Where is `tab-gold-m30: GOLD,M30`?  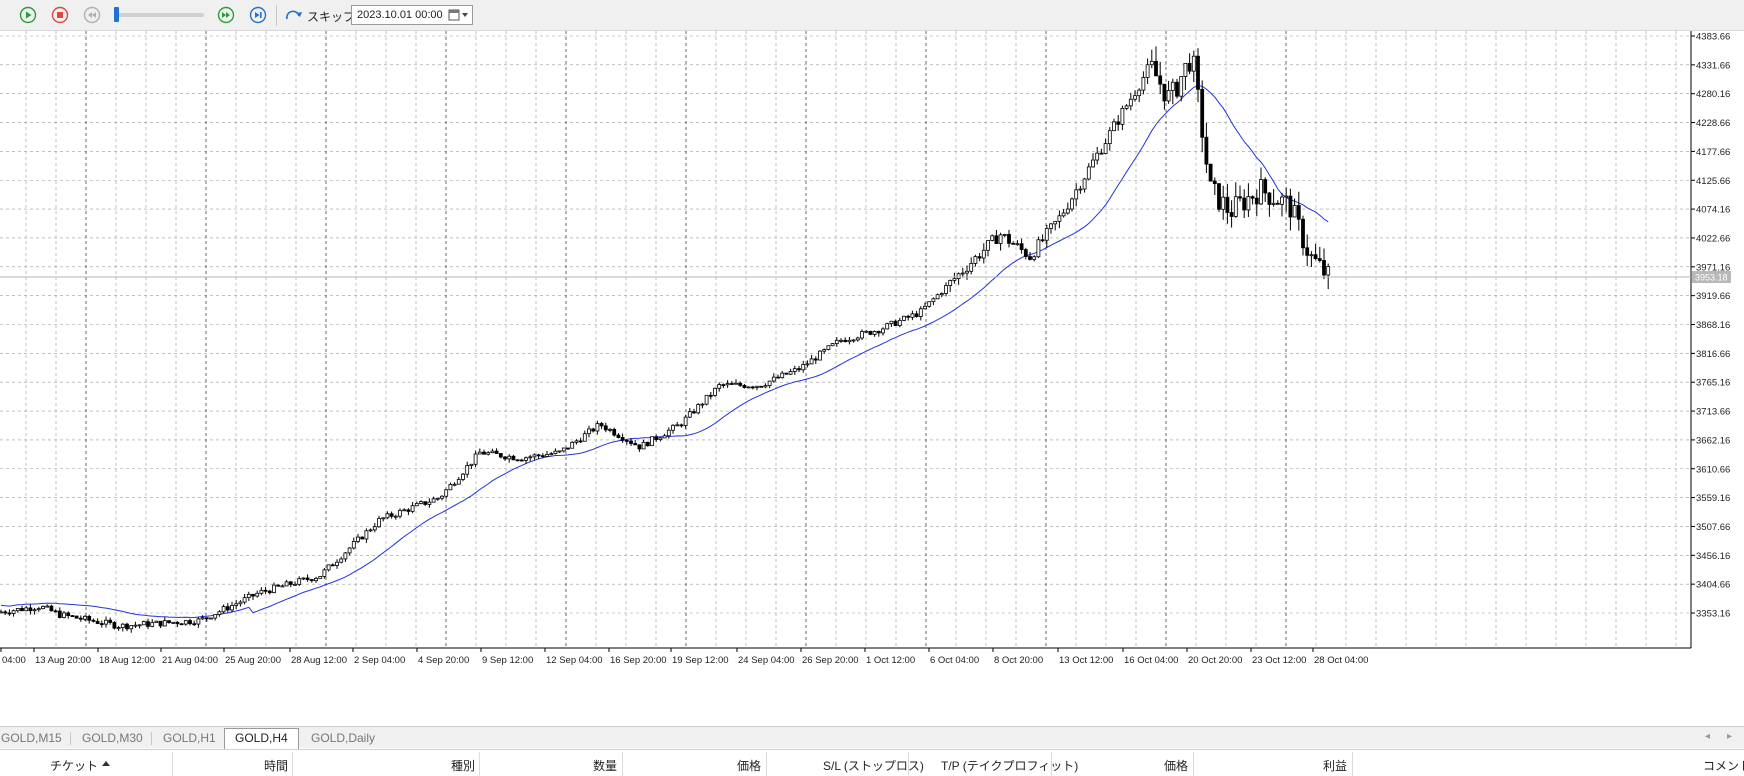 tab-gold-m30: GOLD,M30 is located at coordinates (112, 738).